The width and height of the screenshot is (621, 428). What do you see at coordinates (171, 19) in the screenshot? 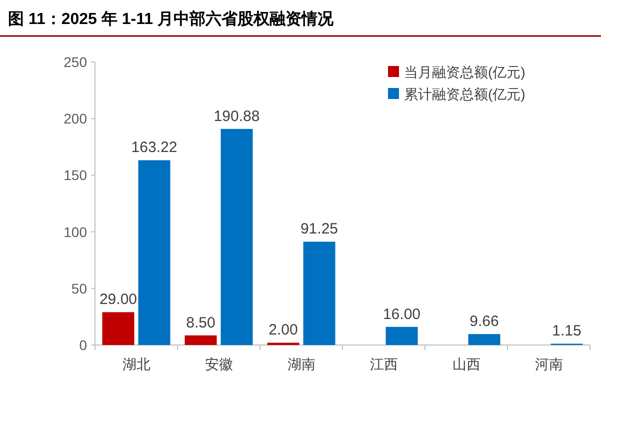
I see `chart-title: 图 11：2025 年 1-11 月中部六省股权融资情况` at bounding box center [171, 19].